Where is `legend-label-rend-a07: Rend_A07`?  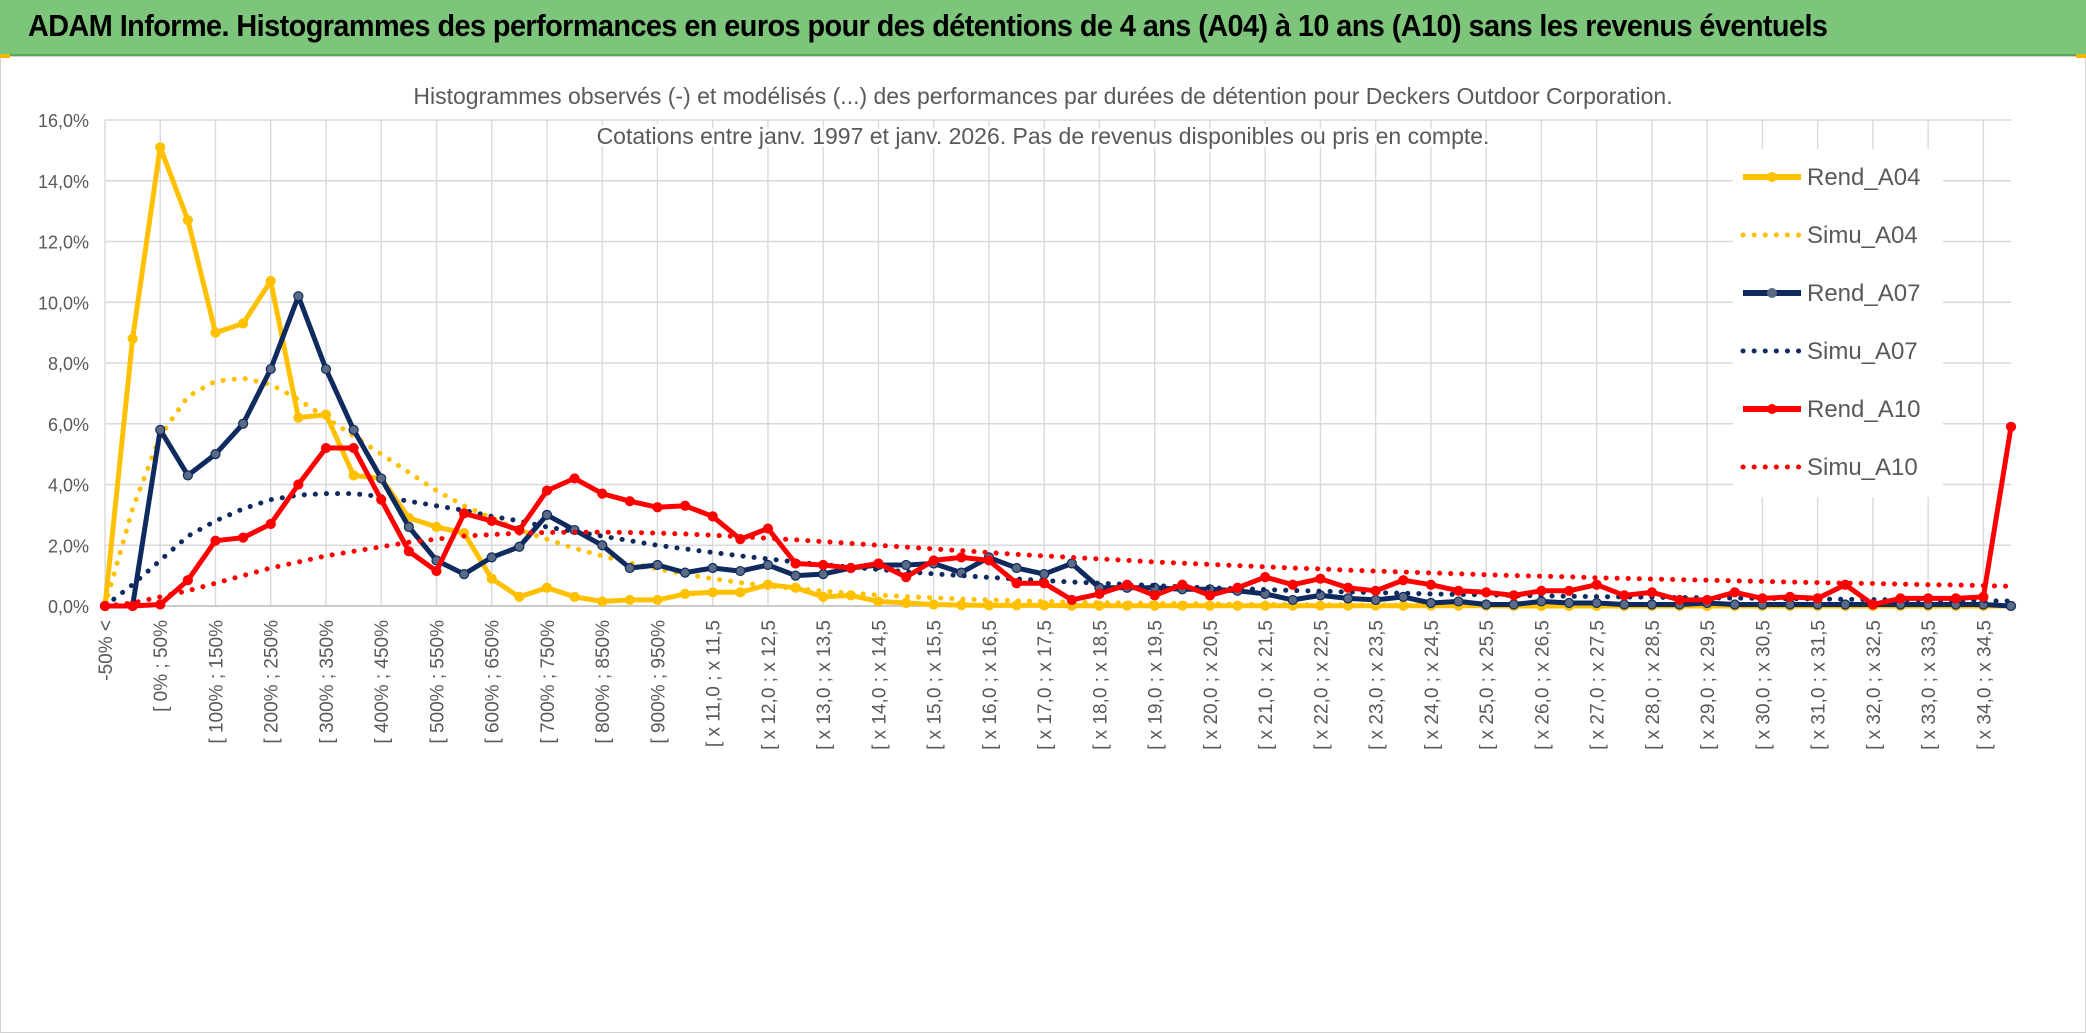 legend-label-rend-a07: Rend_A07 is located at coordinates (1863, 293).